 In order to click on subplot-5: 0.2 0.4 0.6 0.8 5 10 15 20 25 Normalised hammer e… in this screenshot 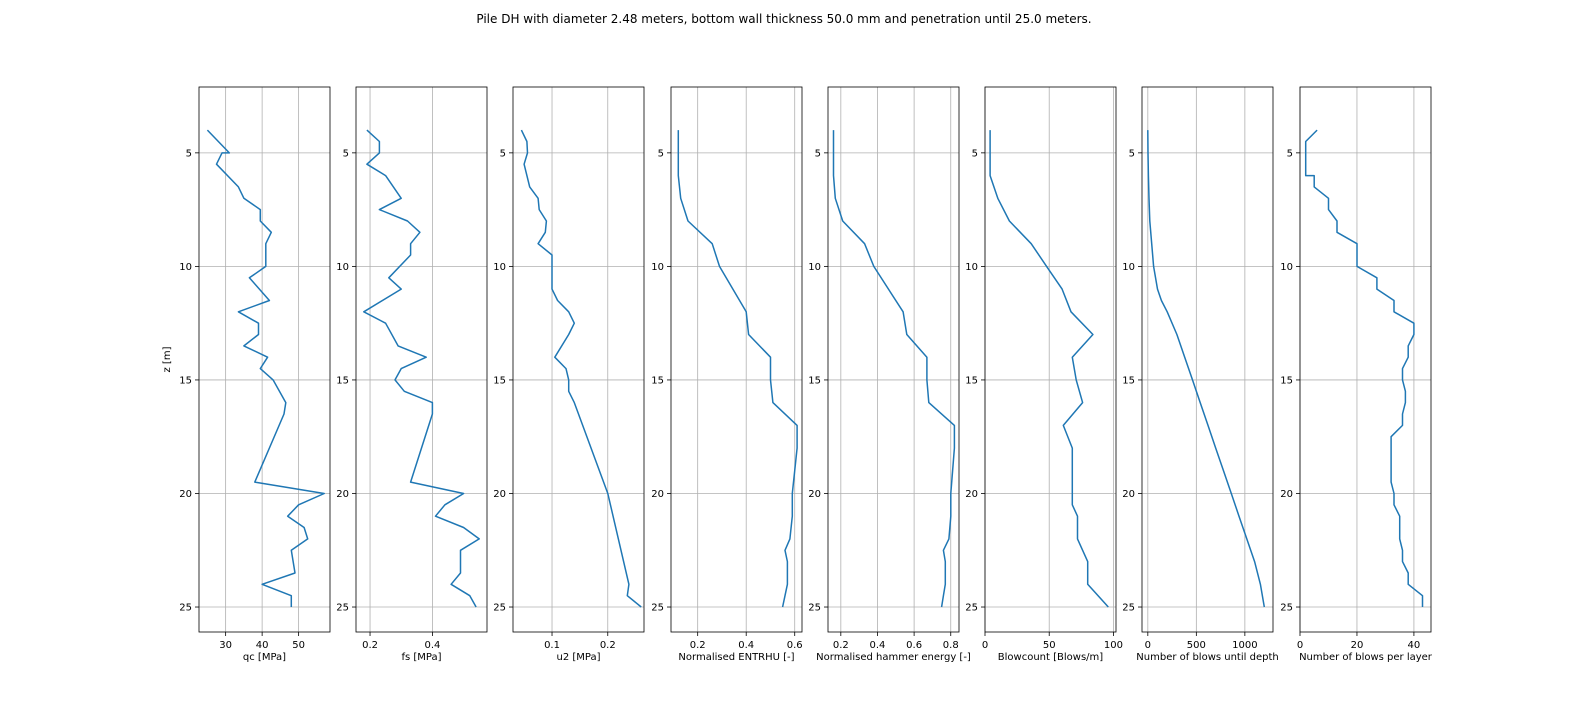, I will do `click(889, 374)`.